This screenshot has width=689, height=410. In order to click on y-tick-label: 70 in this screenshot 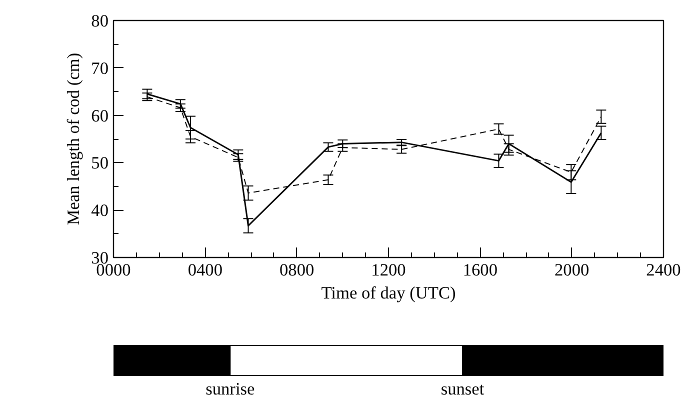, I will do `click(99, 68)`.